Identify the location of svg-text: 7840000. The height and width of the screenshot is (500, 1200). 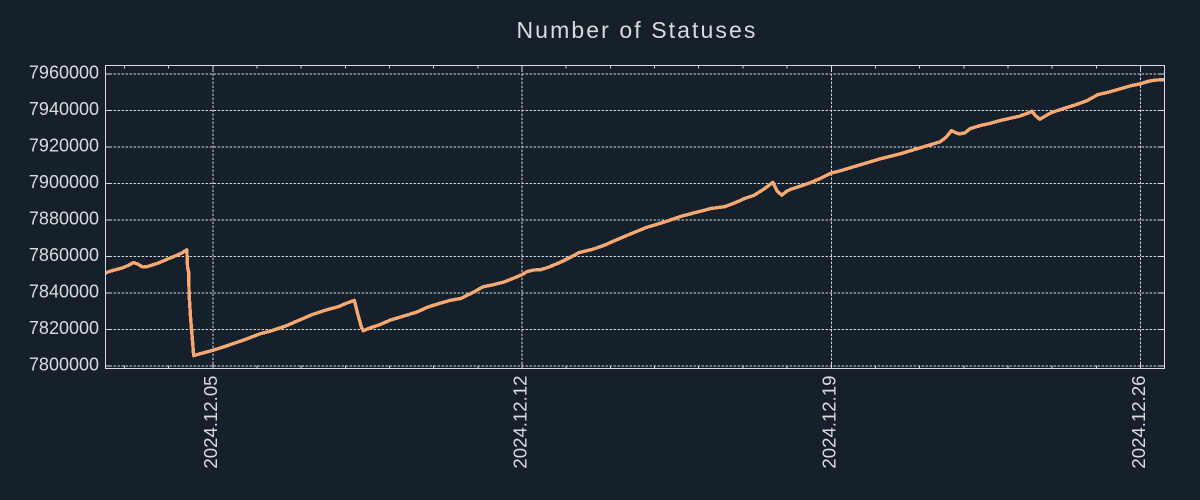
(64, 292).